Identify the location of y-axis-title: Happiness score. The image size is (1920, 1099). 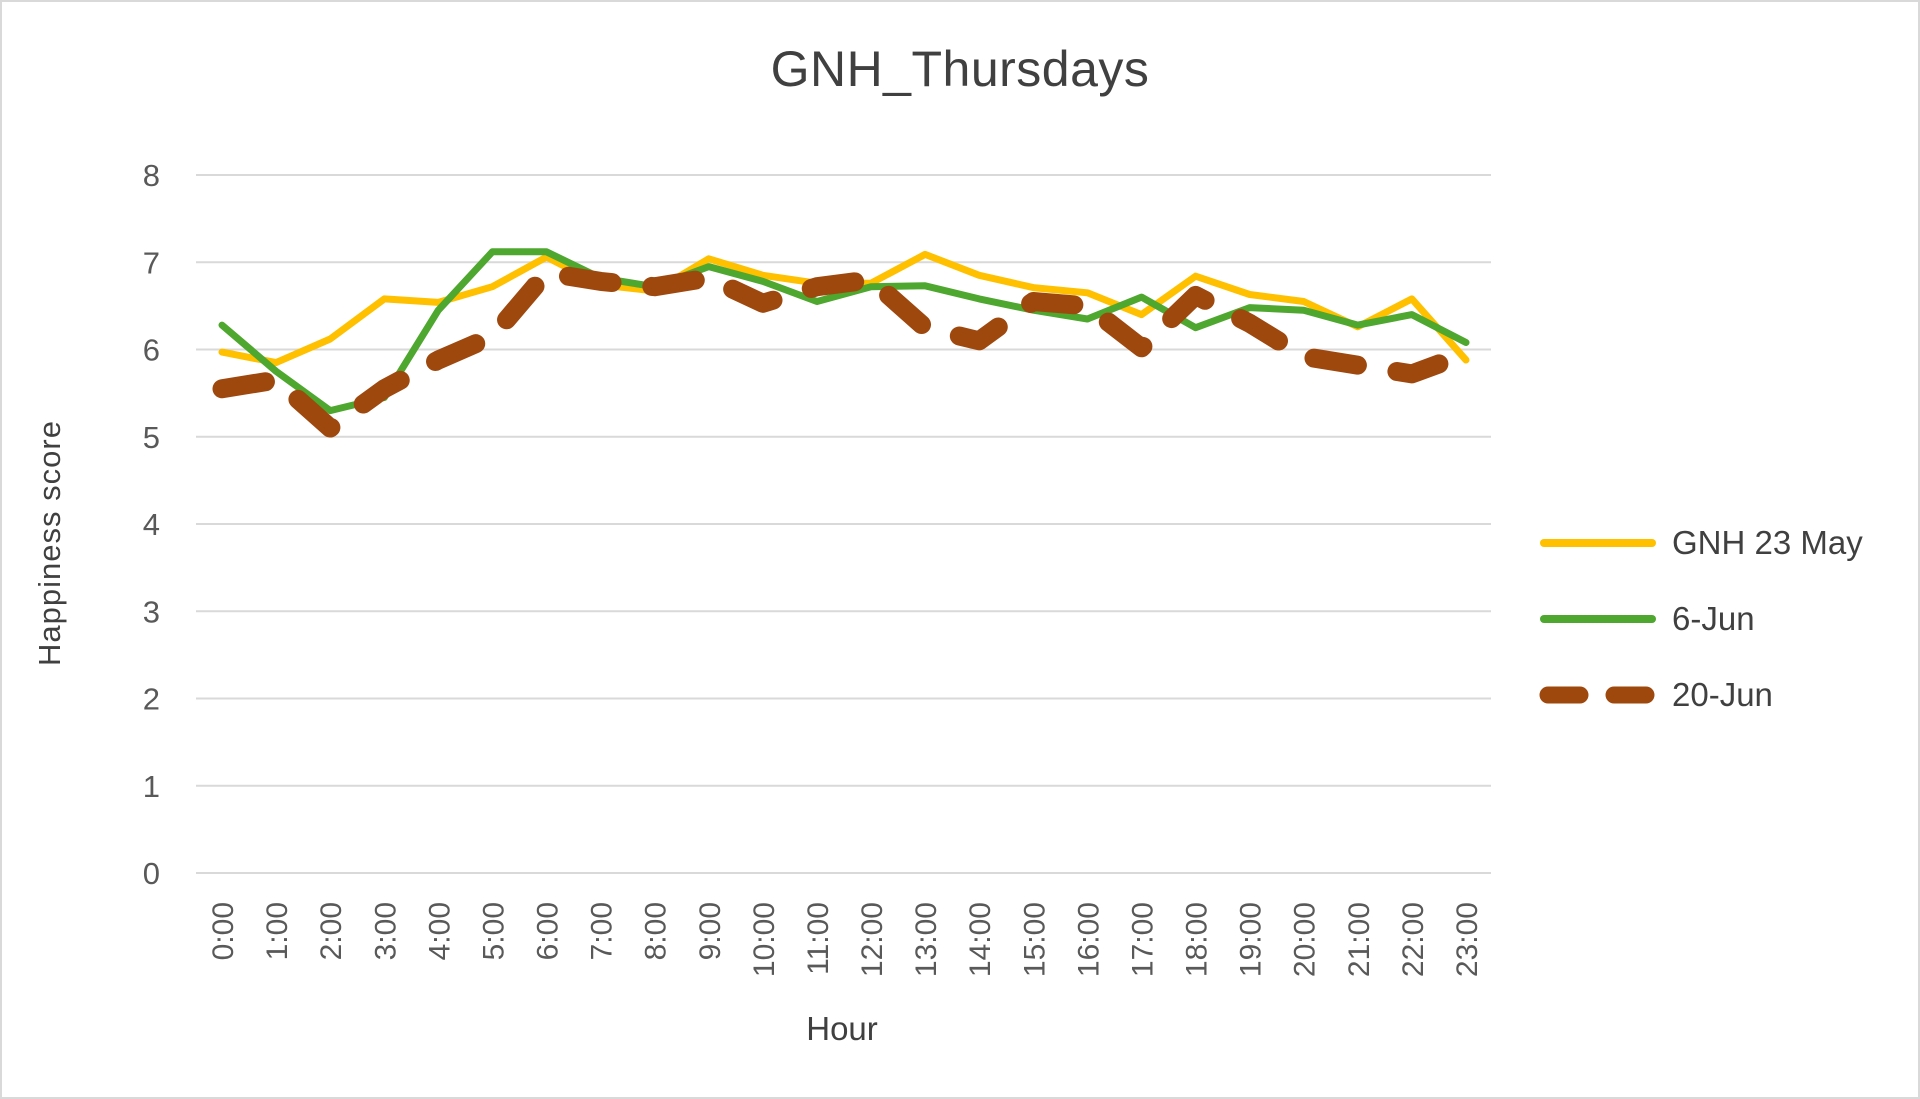
(49, 543).